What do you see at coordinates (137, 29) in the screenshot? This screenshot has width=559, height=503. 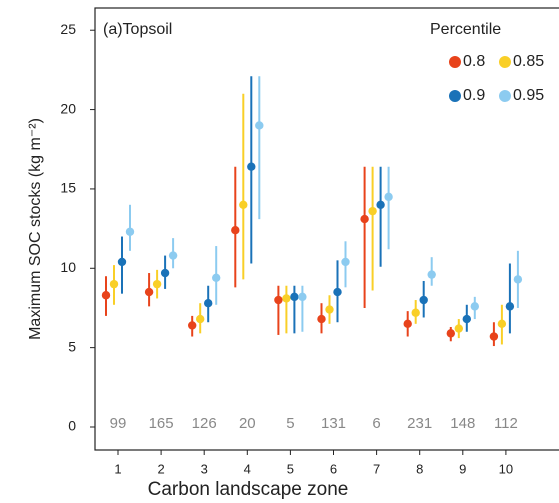 I see `panel-label: (a)Topsoil` at bounding box center [137, 29].